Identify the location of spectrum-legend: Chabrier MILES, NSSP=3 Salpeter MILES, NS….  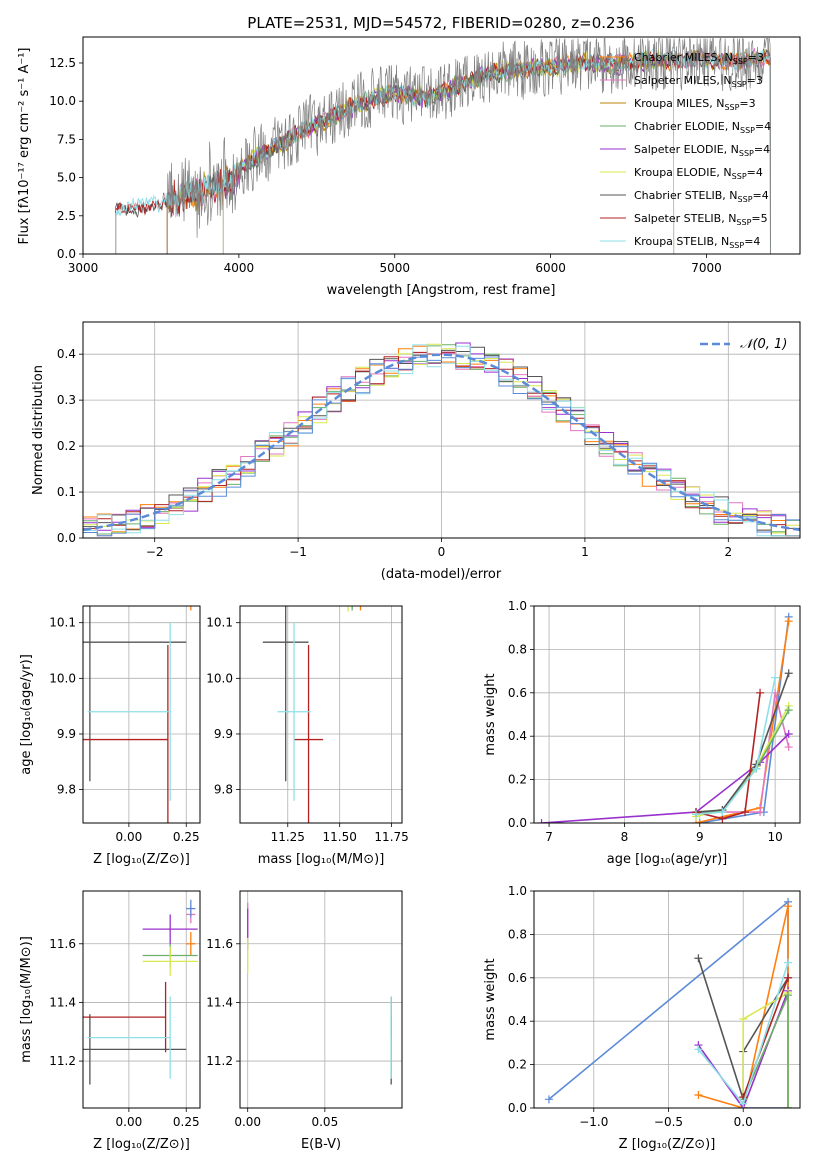
(685, 150).